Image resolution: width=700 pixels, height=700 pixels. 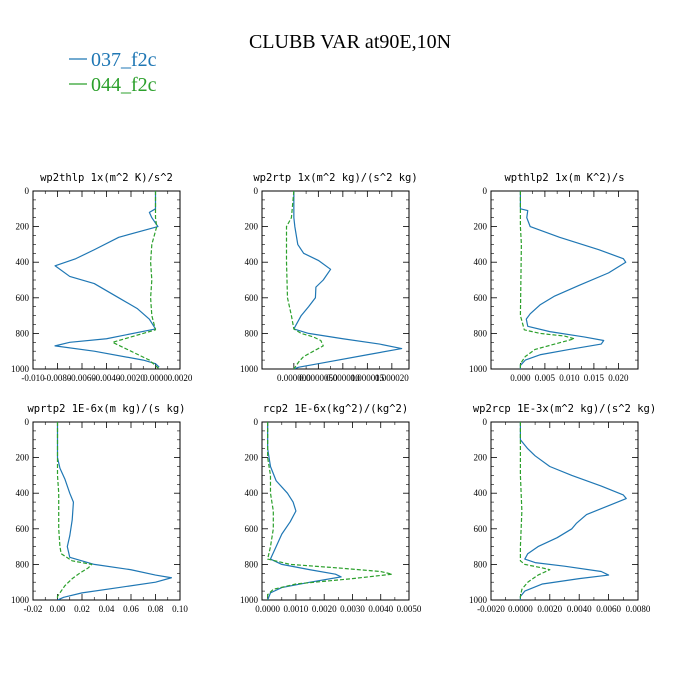 I want to click on x-tick-label: 0.00, so click(x=58, y=609).